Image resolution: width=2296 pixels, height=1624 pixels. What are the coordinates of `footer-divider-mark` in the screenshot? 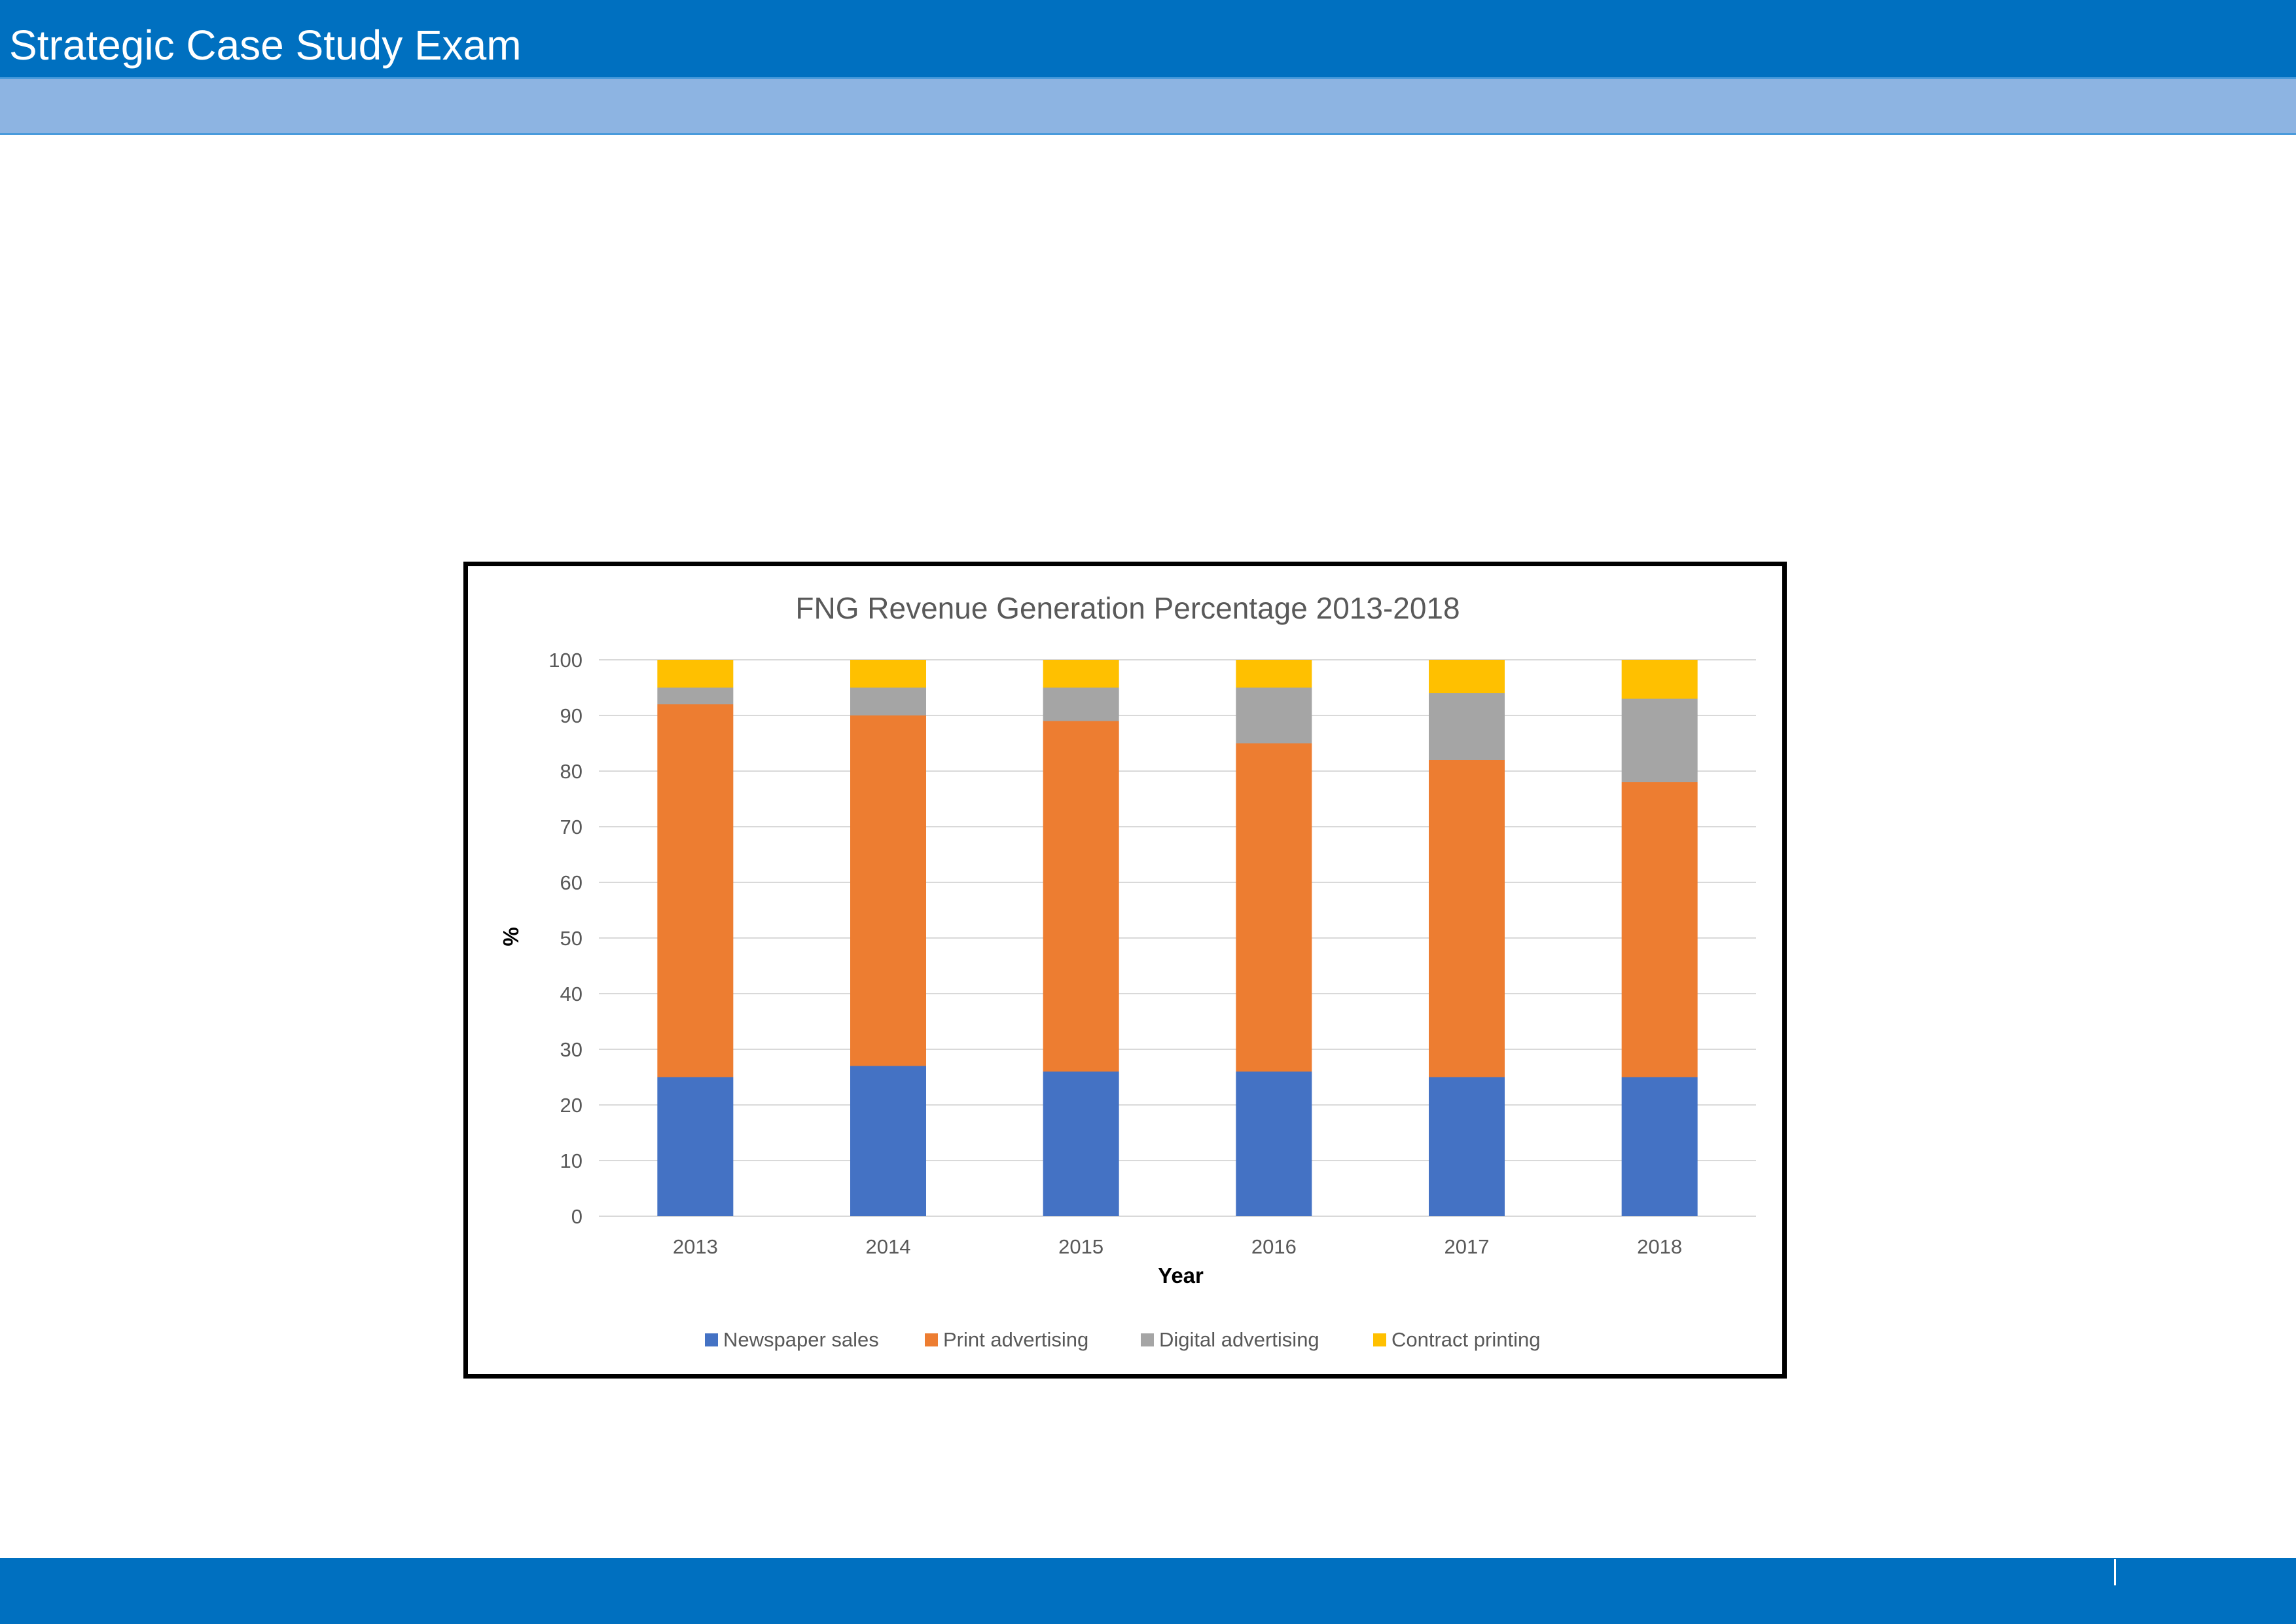 It's located at (2115, 1572).